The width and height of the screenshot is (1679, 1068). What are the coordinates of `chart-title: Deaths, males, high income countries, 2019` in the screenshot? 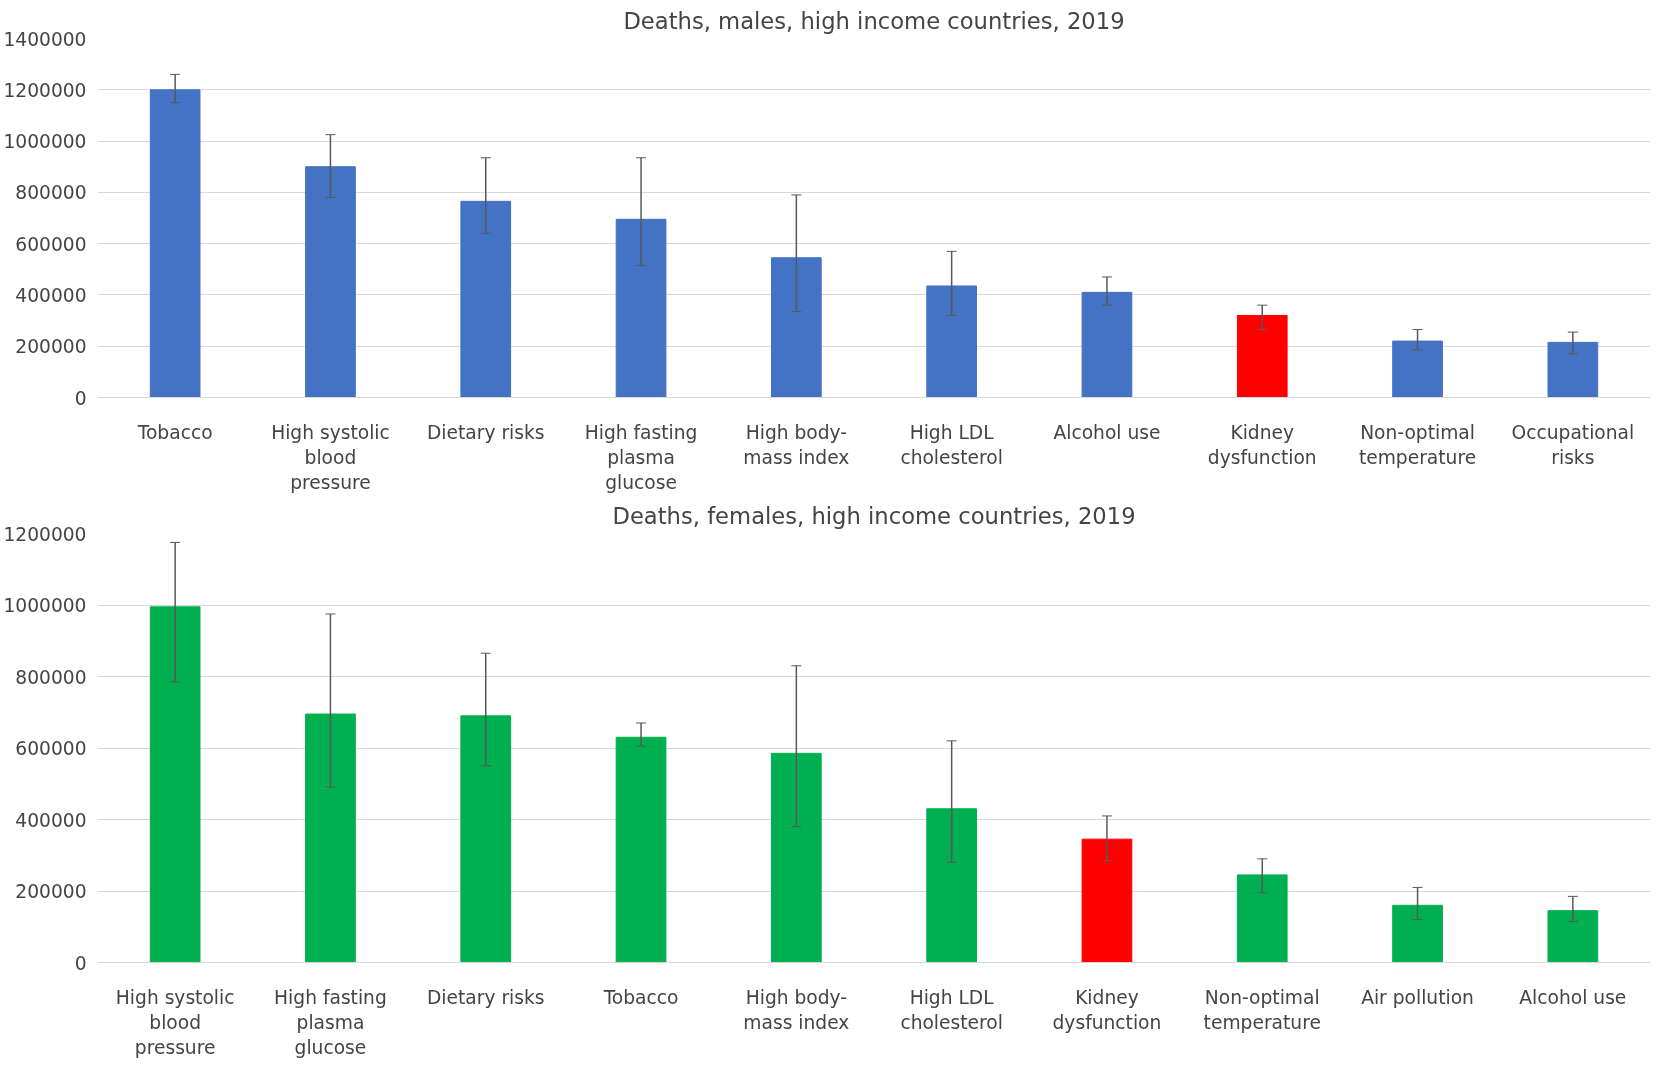 It's located at (874, 20).